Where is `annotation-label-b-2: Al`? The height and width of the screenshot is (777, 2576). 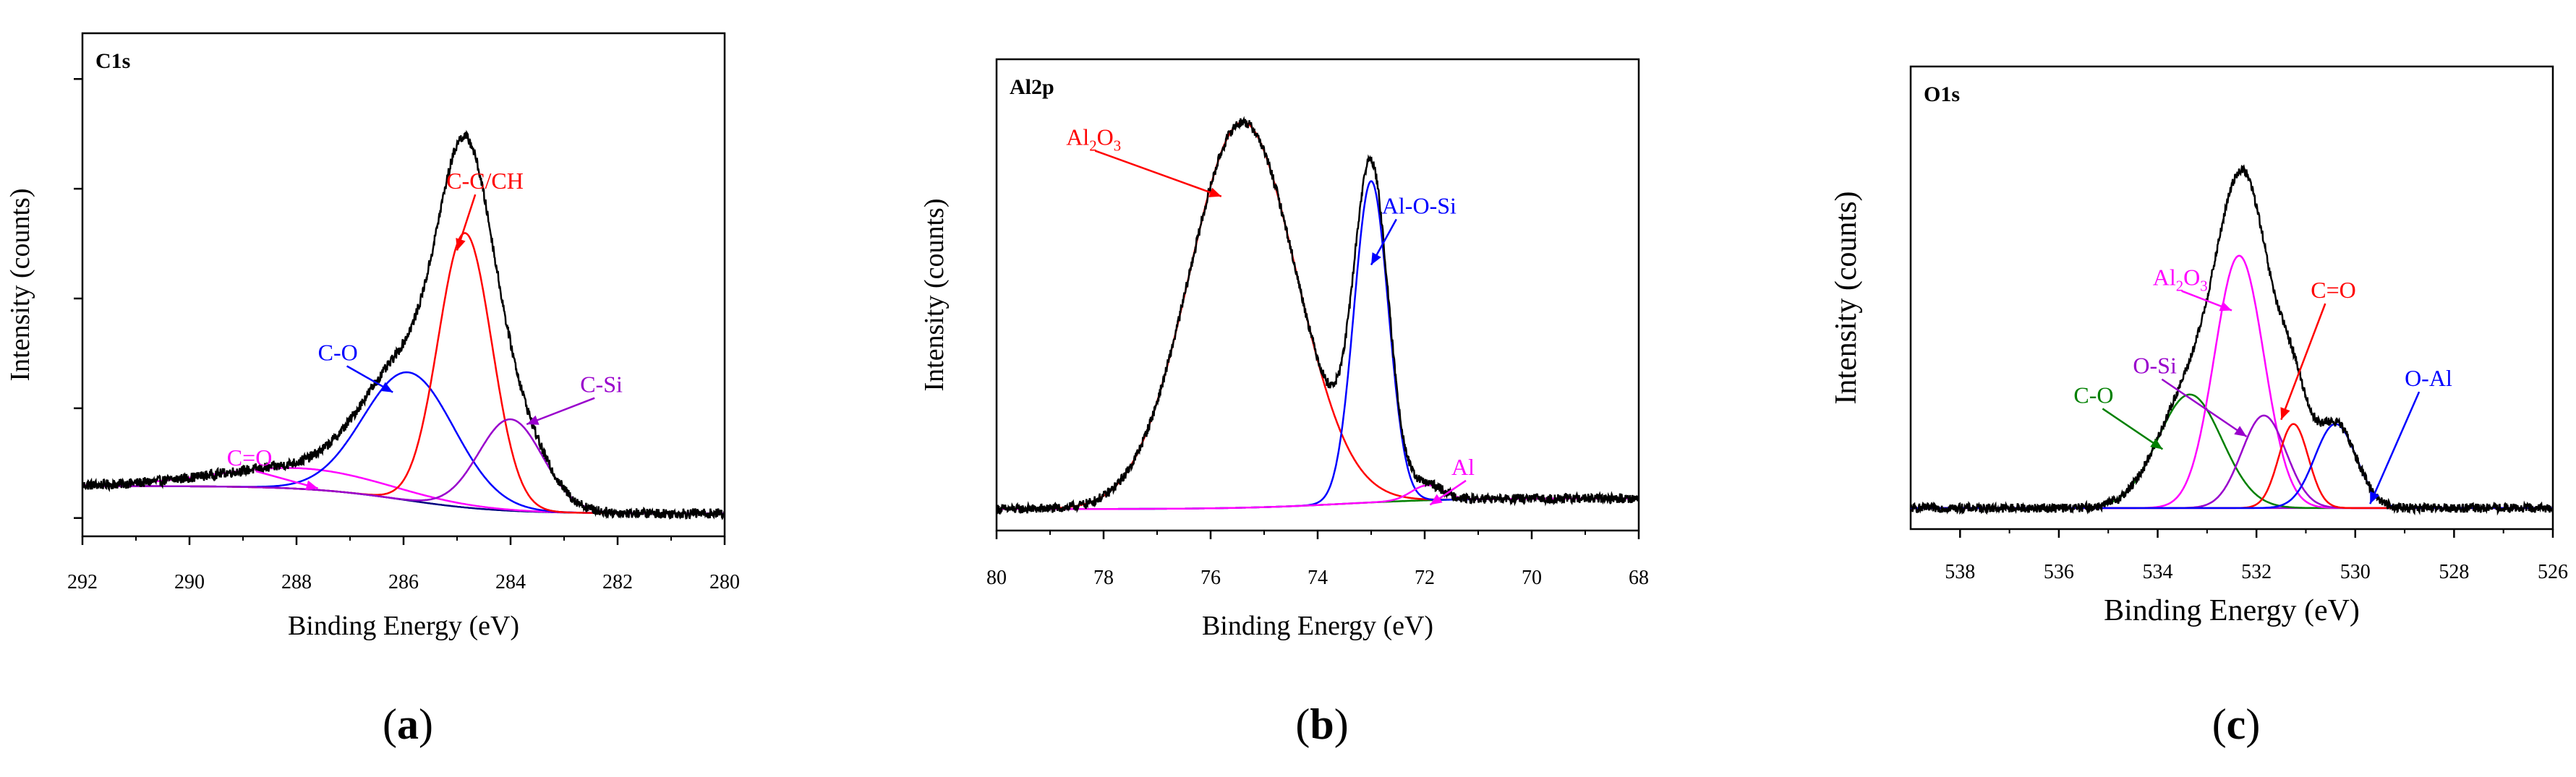 annotation-label-b-2: Al is located at coordinates (1463, 467).